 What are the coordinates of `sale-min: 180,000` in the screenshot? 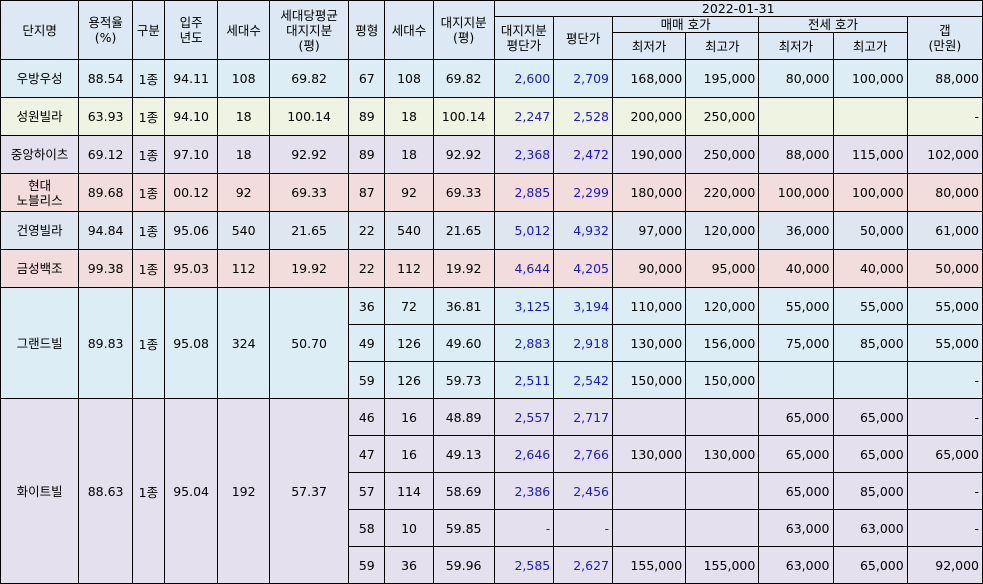 It's located at (649, 192).